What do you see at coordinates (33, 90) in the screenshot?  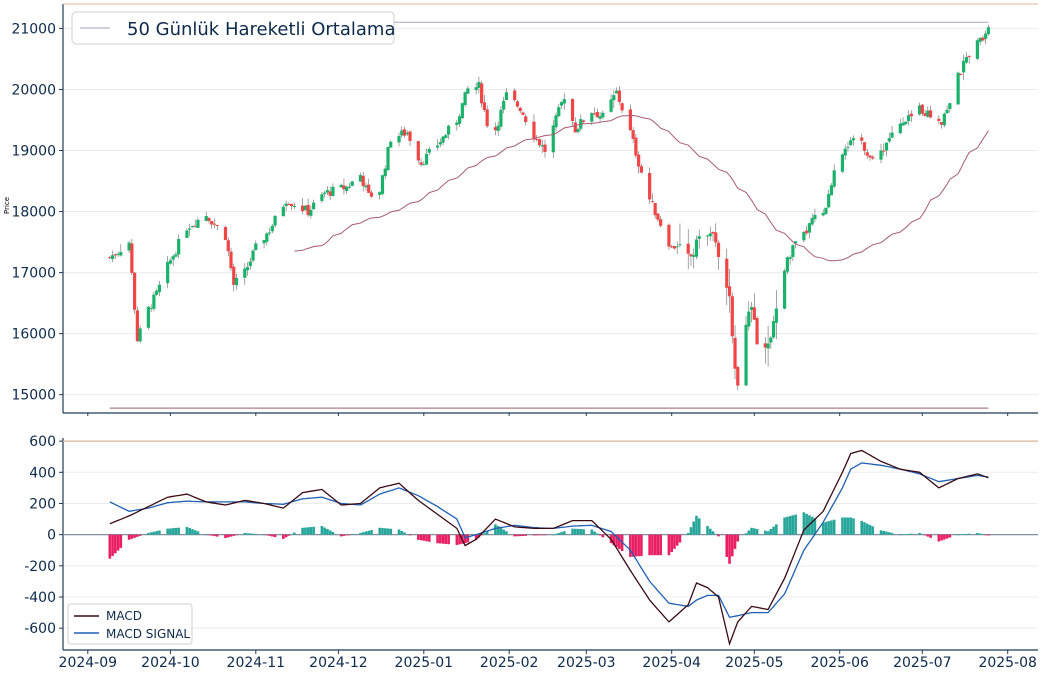 I see `price-y-tick-label: 20000` at bounding box center [33, 90].